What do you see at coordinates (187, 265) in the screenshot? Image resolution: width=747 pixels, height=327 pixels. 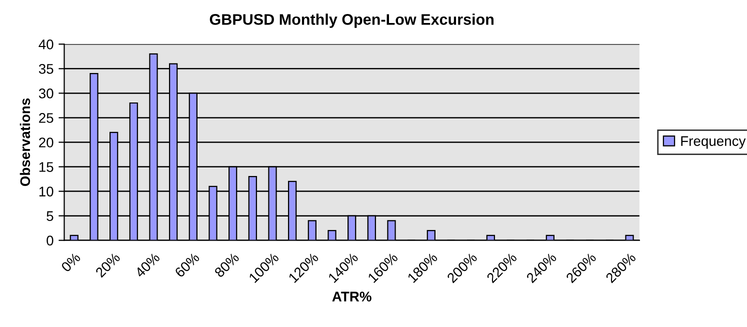 I see `x-tick-label: 60%` at bounding box center [187, 265].